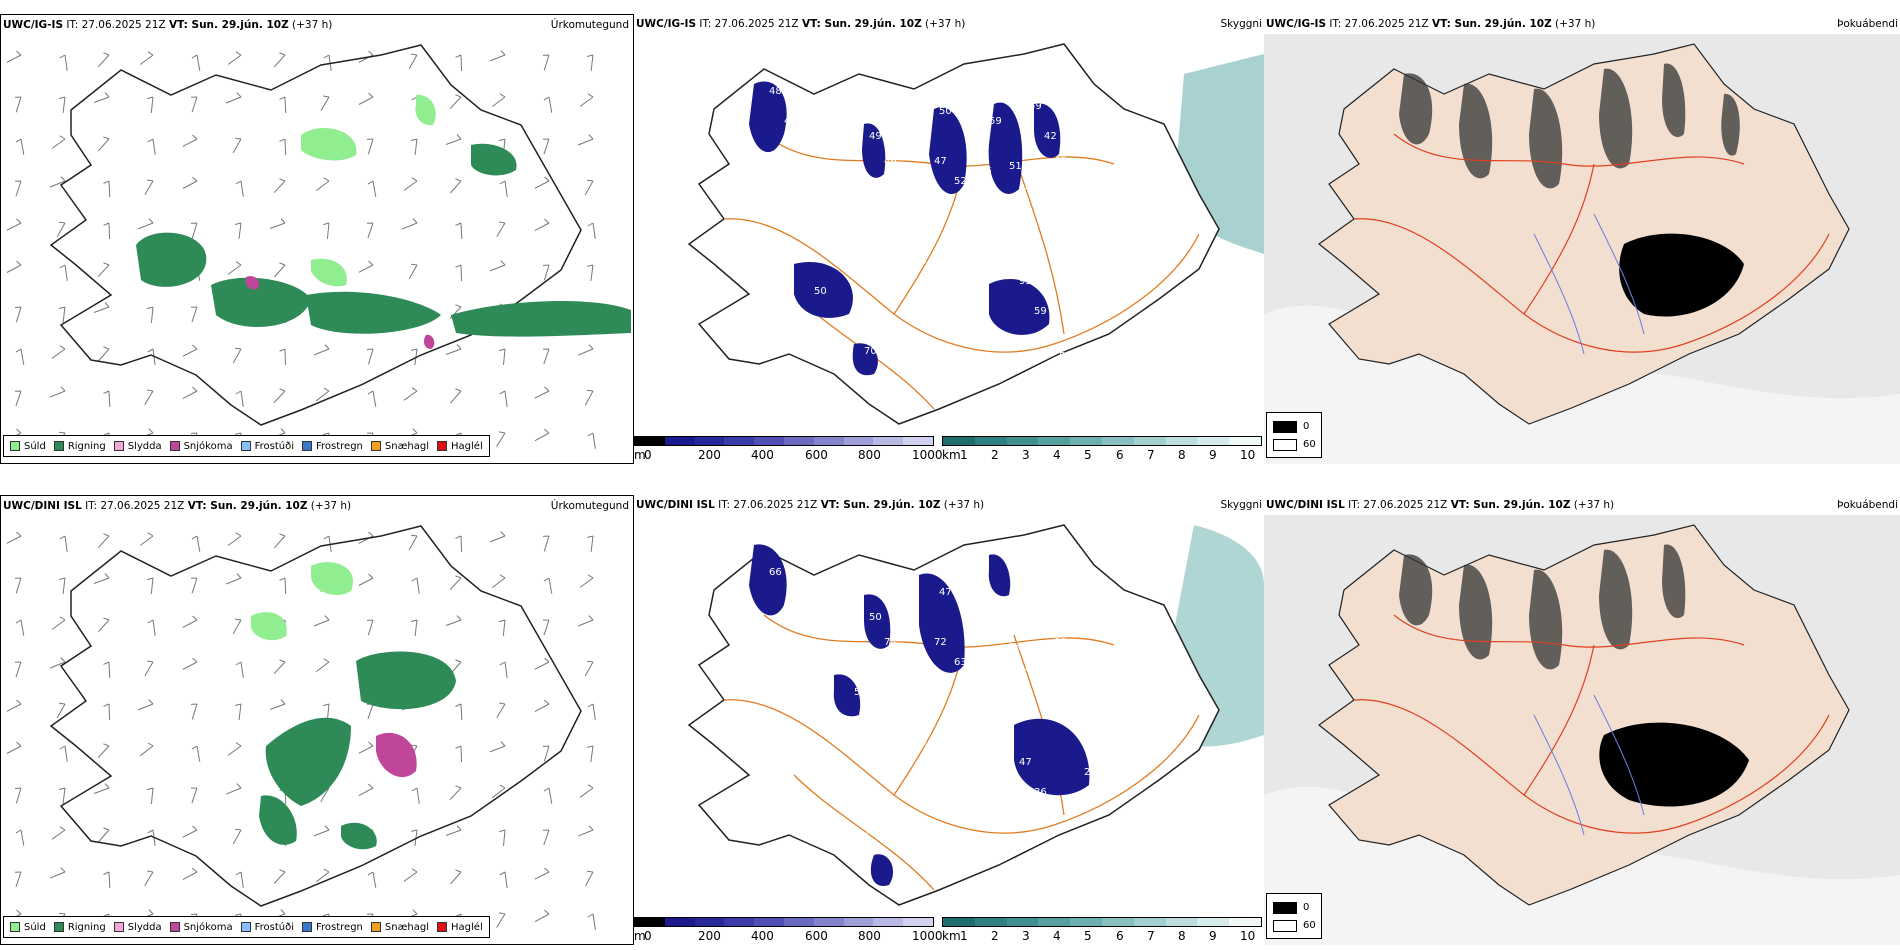  I want to click on ceiling-value-label: 53, so click(780, 156).